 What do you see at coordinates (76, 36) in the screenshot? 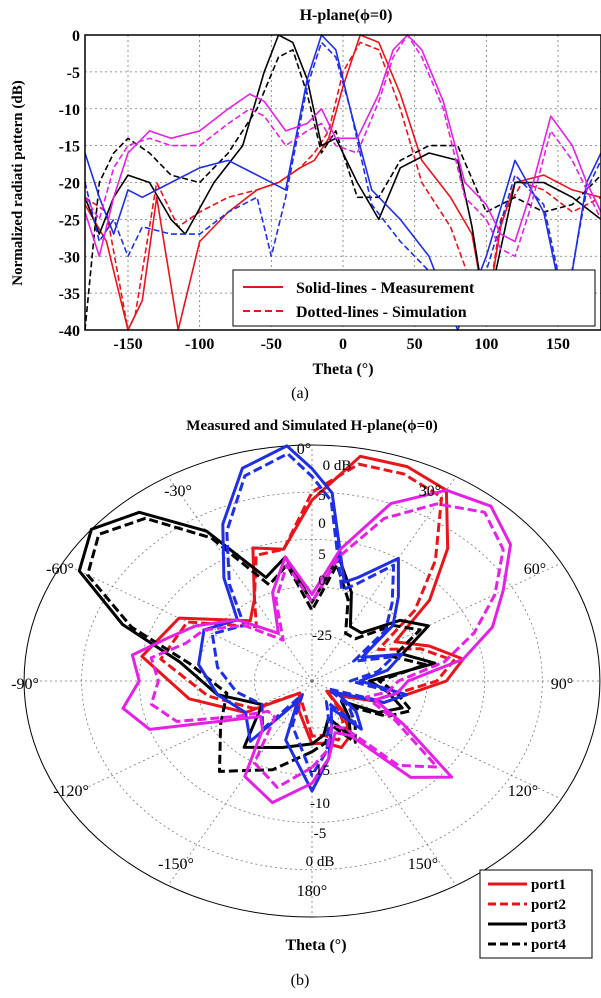
I see `y-tick-label: 0` at bounding box center [76, 36].